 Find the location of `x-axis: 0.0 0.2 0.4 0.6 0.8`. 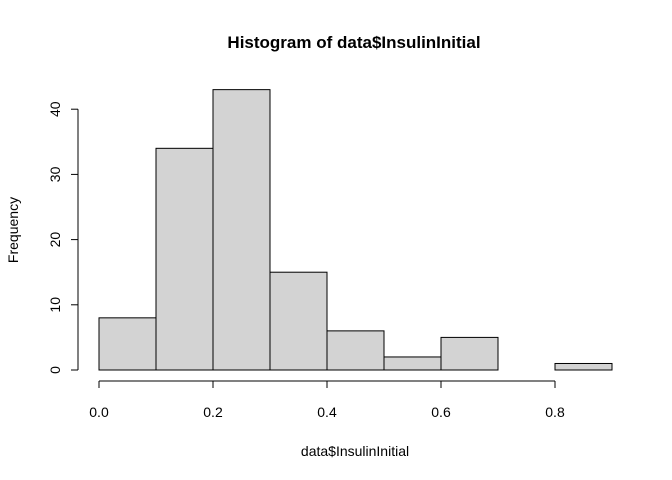

x-axis: 0.0 0.2 0.4 0.6 0.8 is located at coordinates (327, 400).